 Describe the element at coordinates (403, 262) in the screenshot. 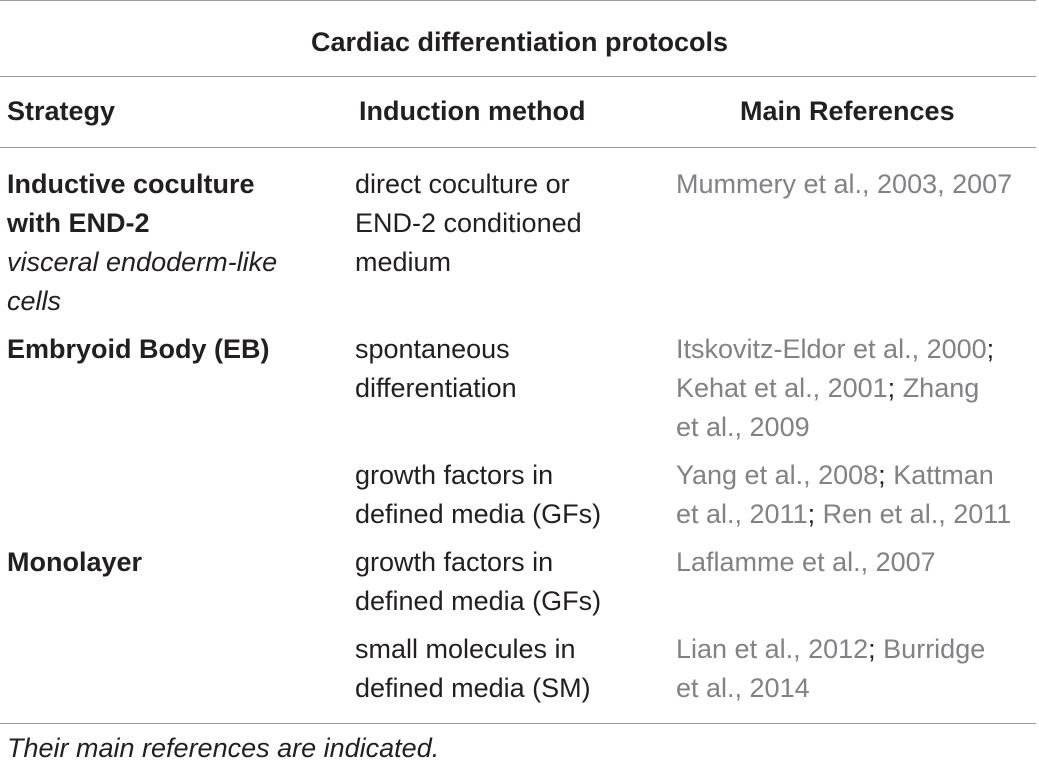

I see `induction-method-text: medium` at that location.